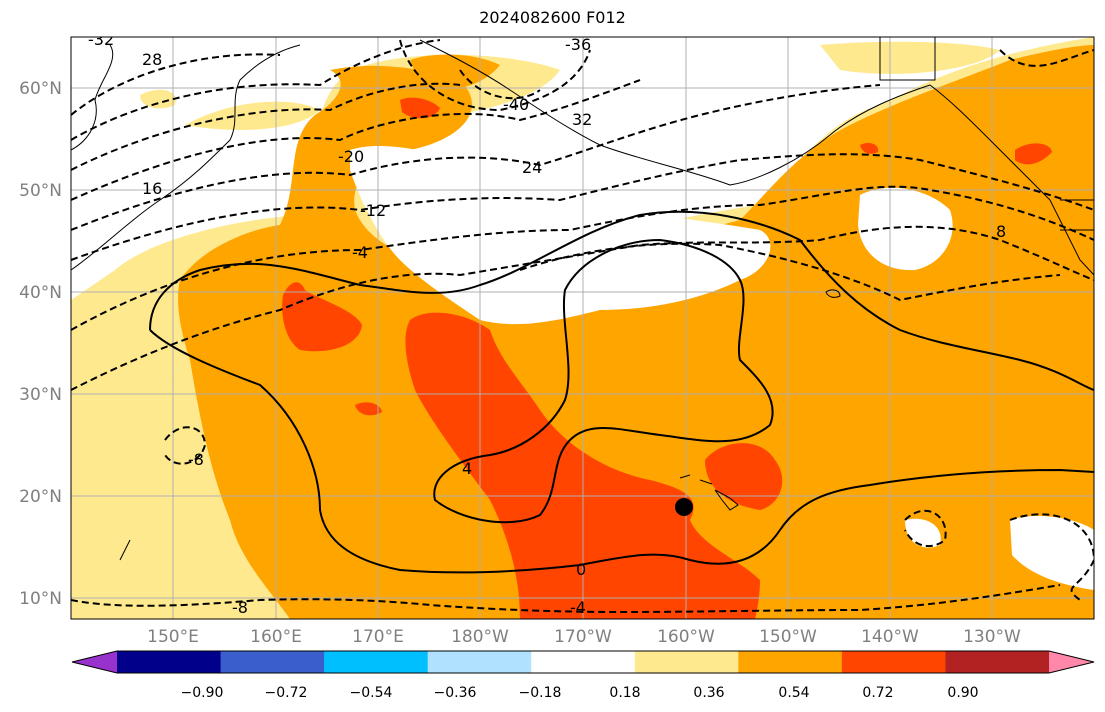 The width and height of the screenshot is (1105, 712). I want to click on contour-label: 28, so click(152, 59).